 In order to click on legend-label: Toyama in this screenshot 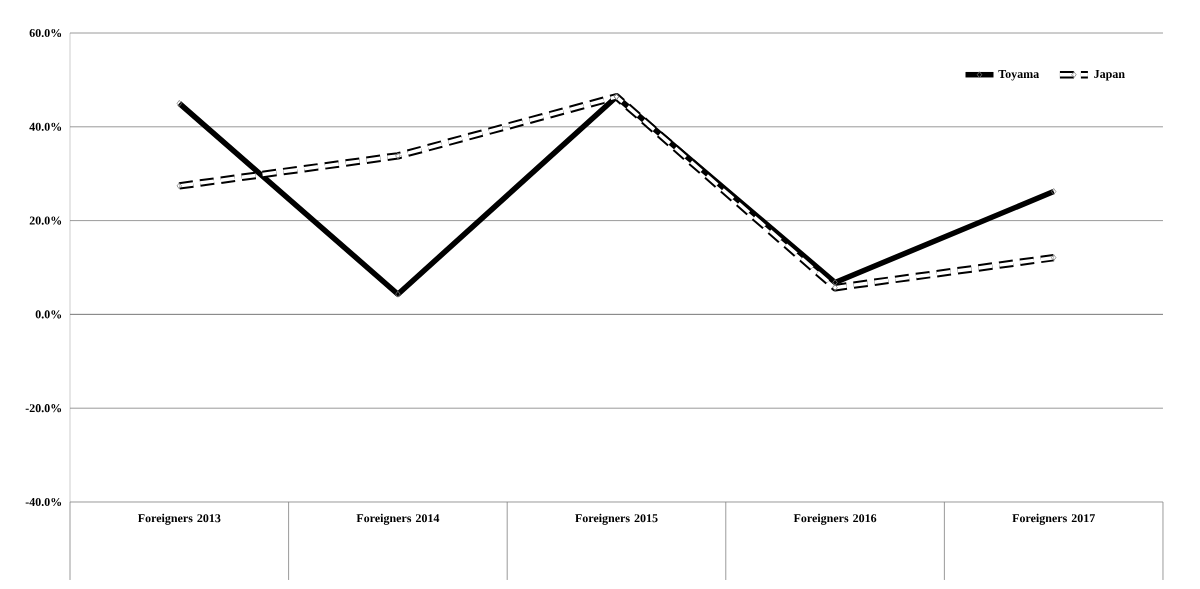, I will do `click(1018, 75)`.